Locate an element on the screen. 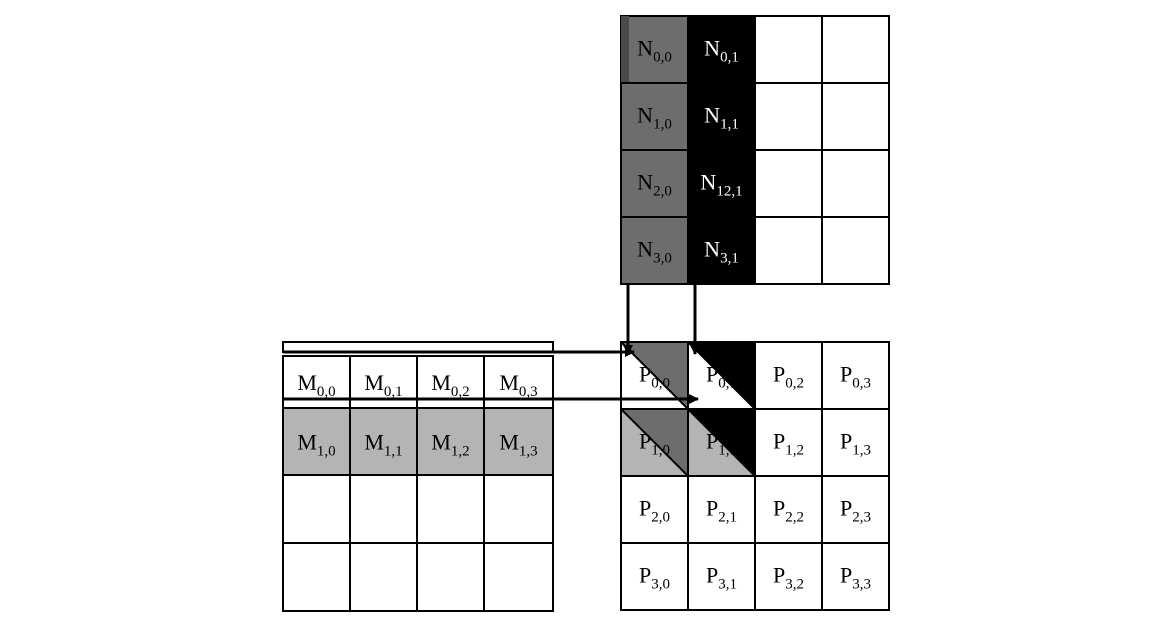  matrix-p-label-0-3: P0,3 is located at coordinates (855, 377).